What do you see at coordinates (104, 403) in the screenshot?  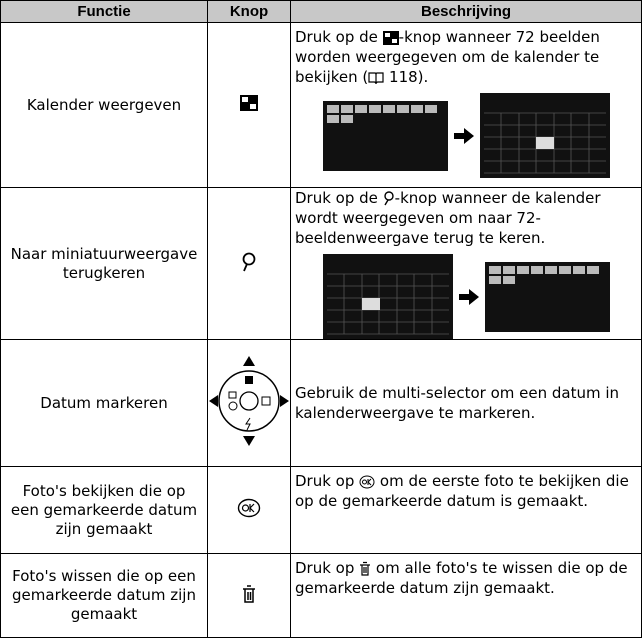 I see `function: Datum markeren` at bounding box center [104, 403].